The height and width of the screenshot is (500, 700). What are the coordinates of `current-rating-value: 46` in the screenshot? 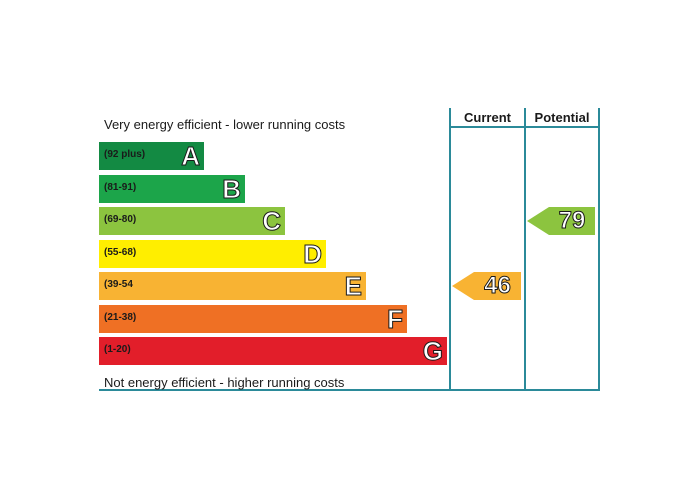 It's located at (498, 286).